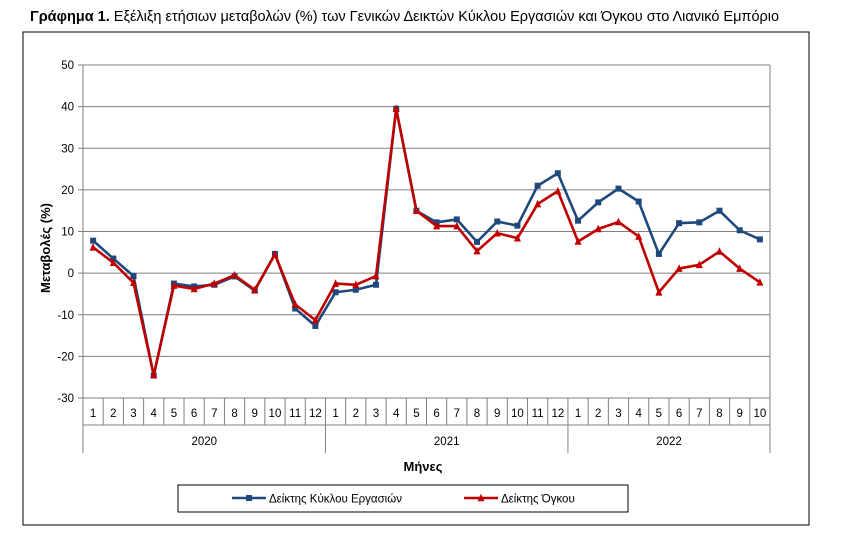 The height and width of the screenshot is (536, 856). Describe the element at coordinates (447, 442) in the screenshot. I see `x-year-label: 2021` at that location.